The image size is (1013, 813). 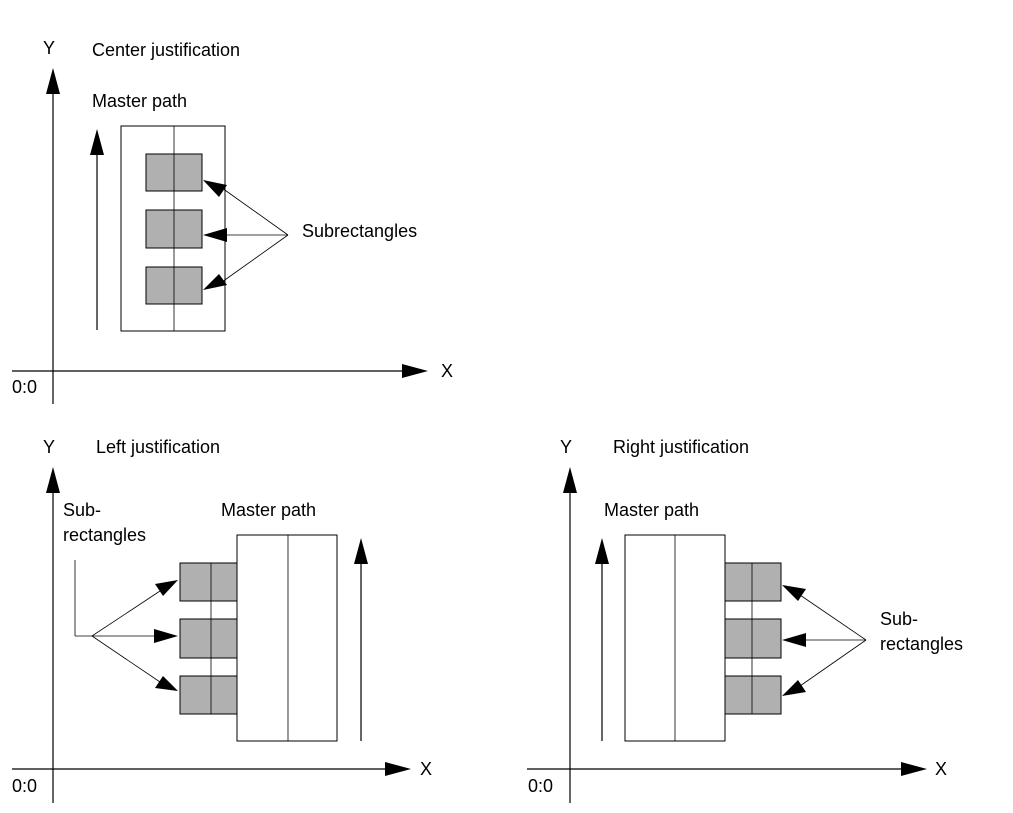 What do you see at coordinates (53, 81) in the screenshot?
I see `center-y-axis-arrowhead` at bounding box center [53, 81].